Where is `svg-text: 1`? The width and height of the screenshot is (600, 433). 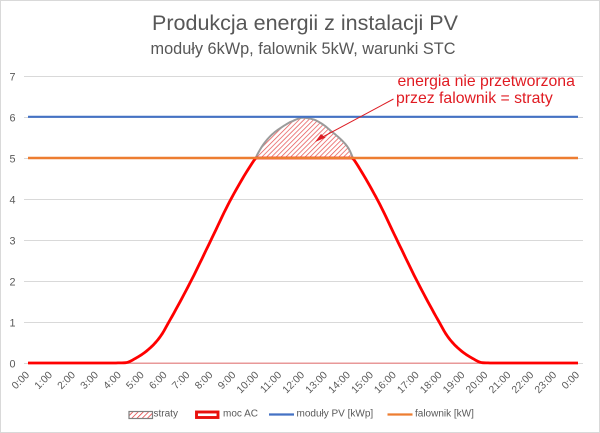 svg-text: 1 is located at coordinates (12, 324).